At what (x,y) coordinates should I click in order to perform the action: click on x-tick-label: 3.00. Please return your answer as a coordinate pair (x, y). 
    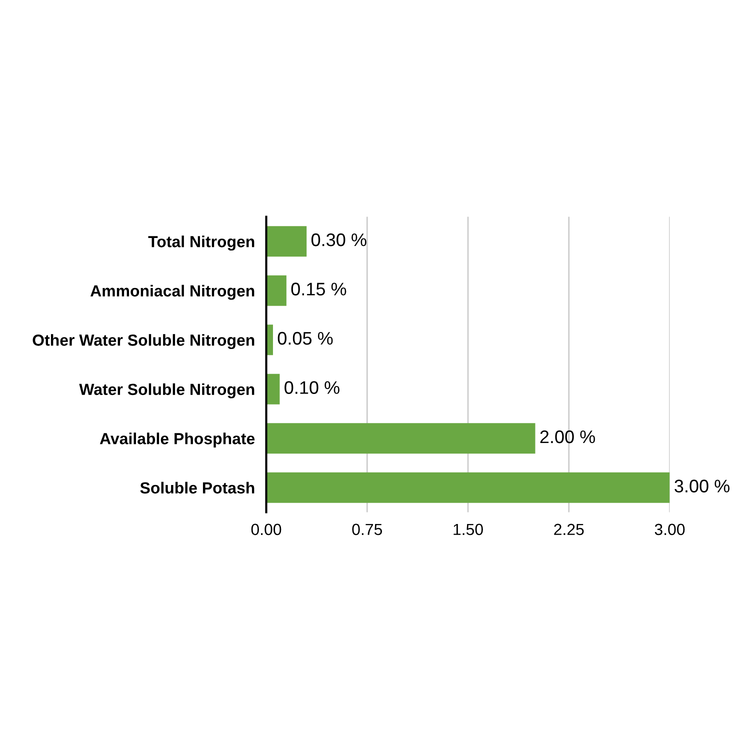
    Looking at the image, I should click on (669, 530).